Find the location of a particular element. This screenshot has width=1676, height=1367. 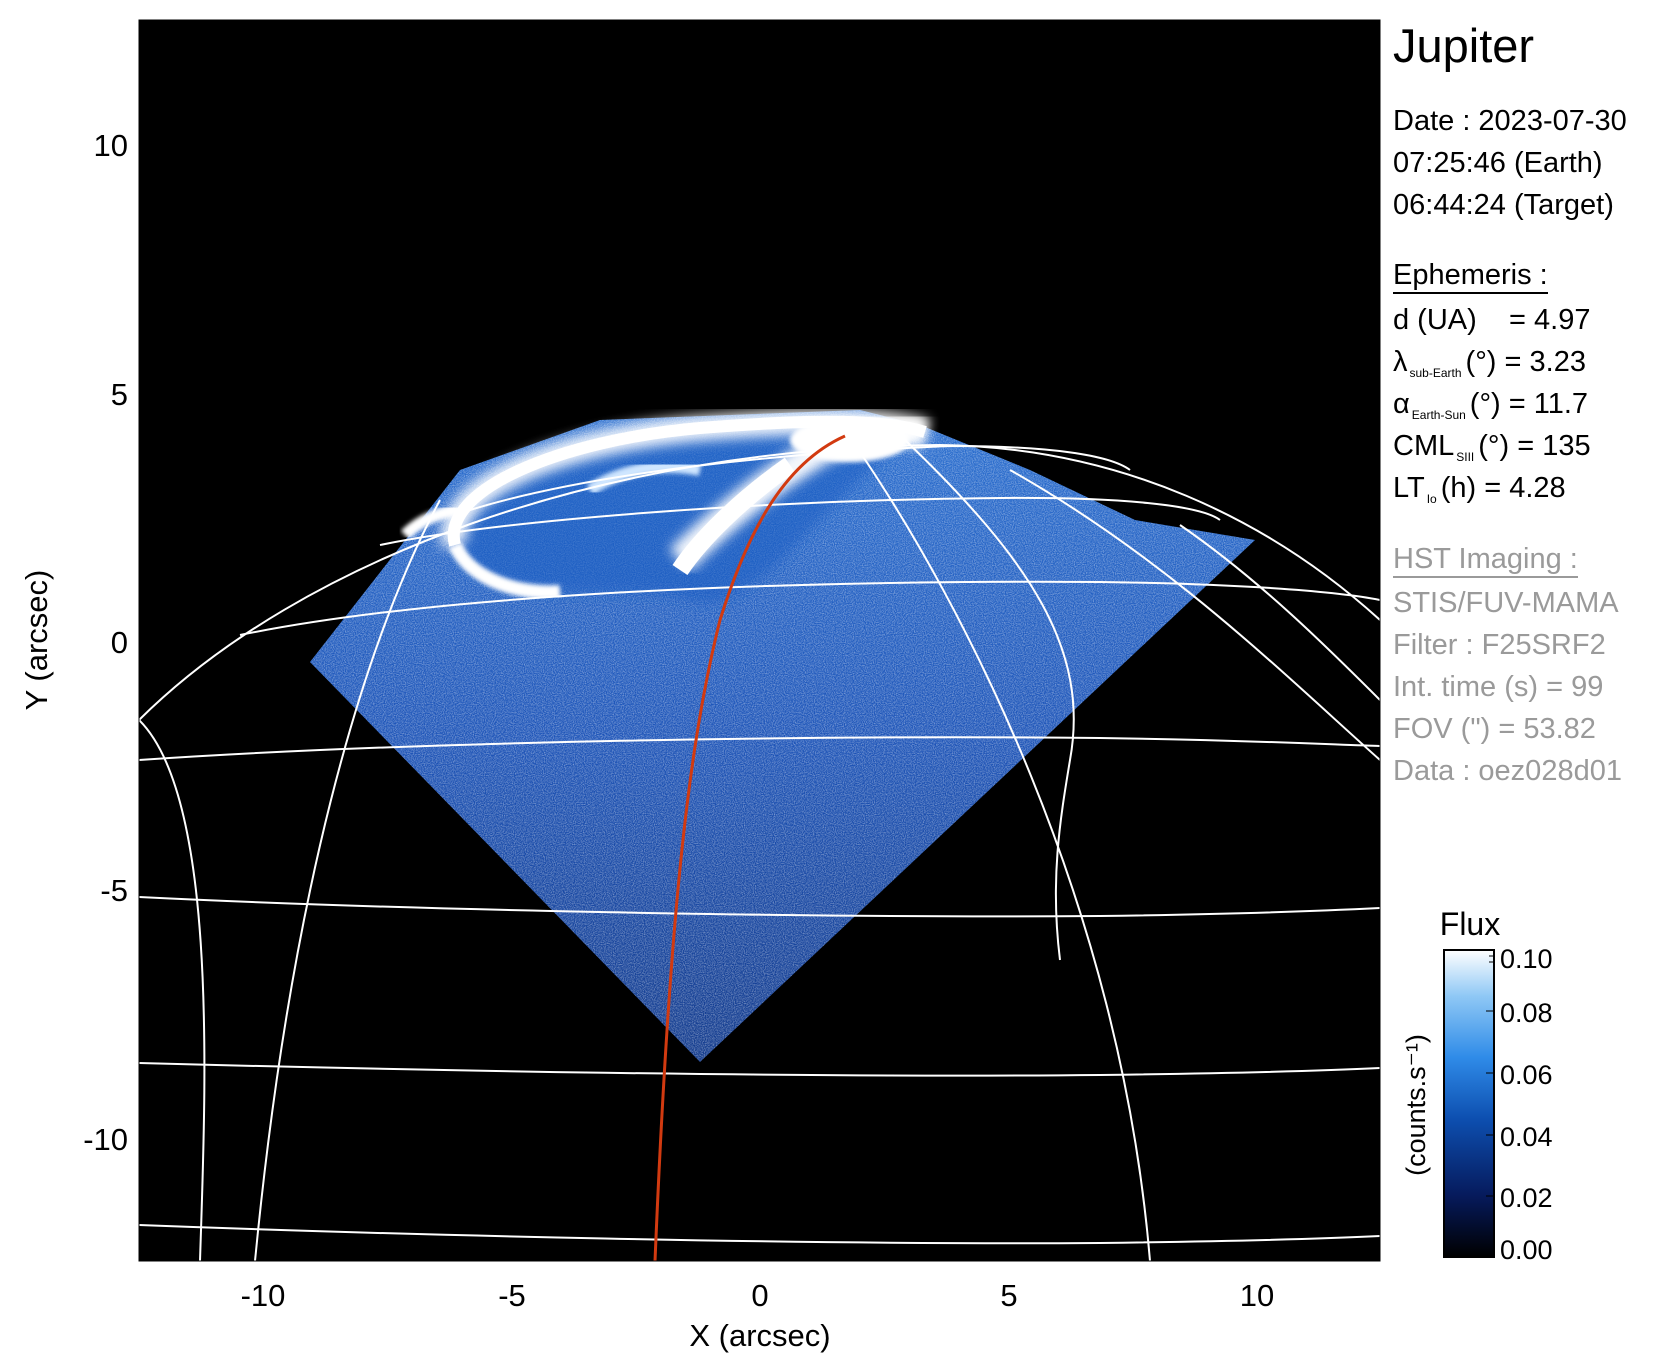

sub-earth-lat-value: = 3.23 is located at coordinates (1545, 362).